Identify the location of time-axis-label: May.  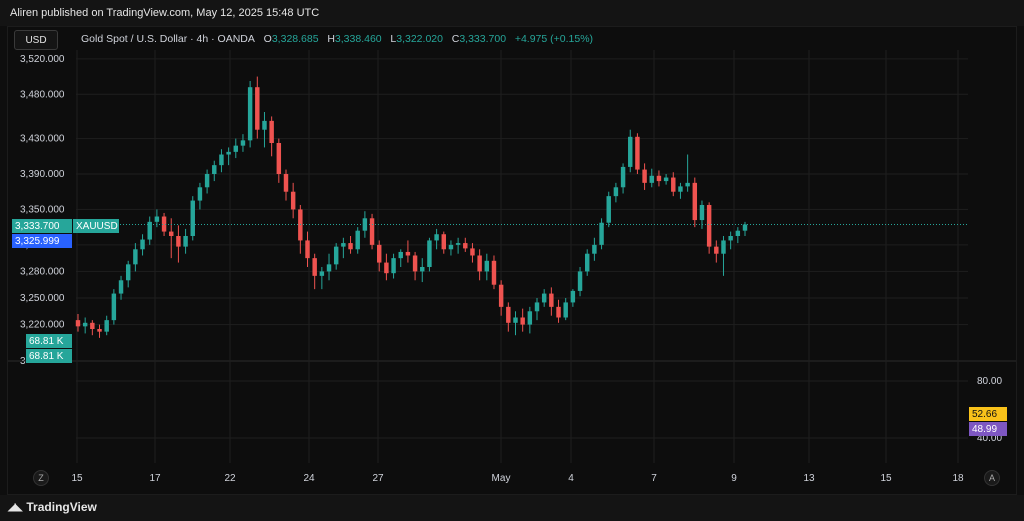
(501, 478).